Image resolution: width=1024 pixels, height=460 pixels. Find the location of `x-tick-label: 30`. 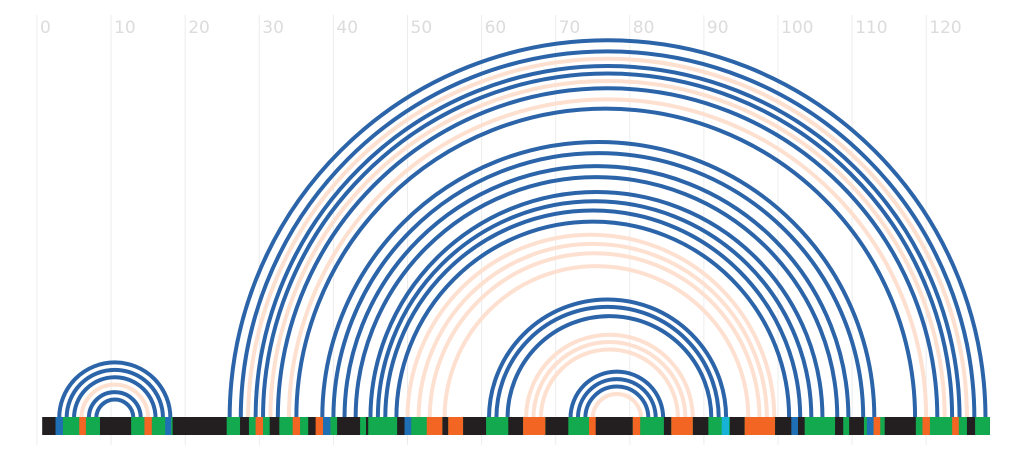

x-tick-label: 30 is located at coordinates (273, 28).